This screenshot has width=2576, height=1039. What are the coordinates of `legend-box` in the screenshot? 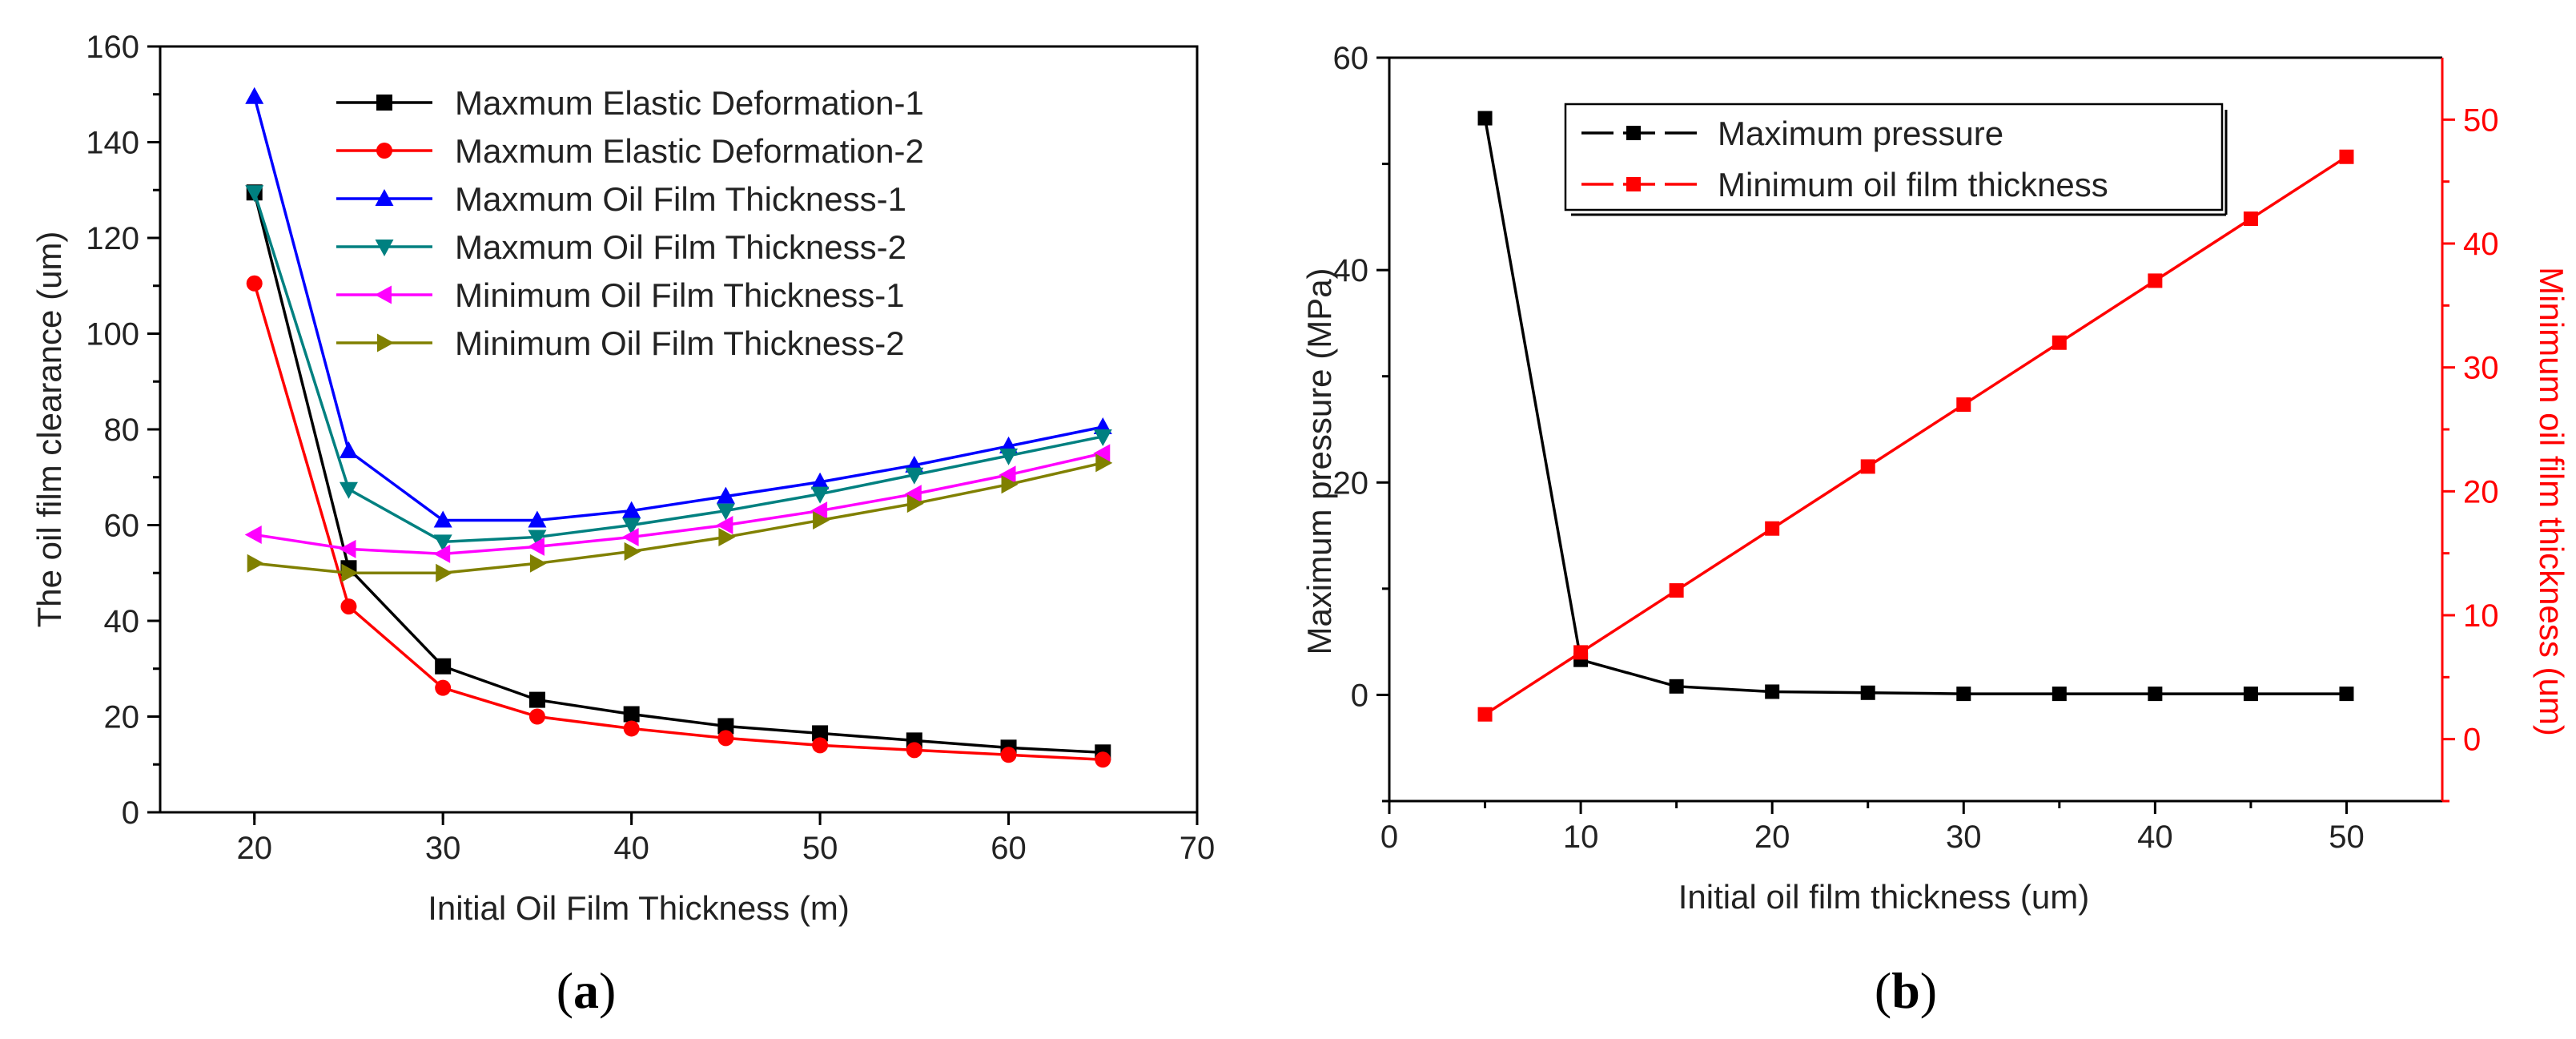 It's located at (1894, 157).